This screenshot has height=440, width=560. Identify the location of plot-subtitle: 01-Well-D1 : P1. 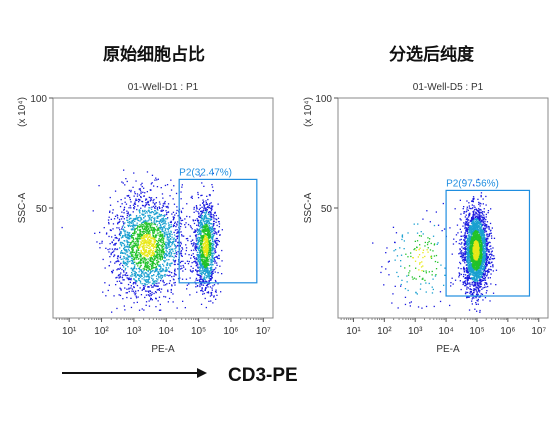
(163, 87).